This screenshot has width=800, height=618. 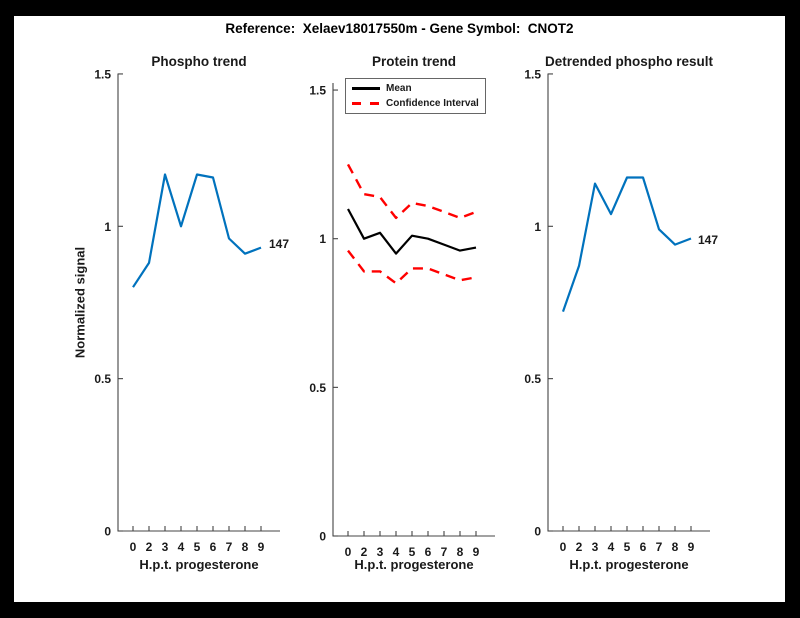 What do you see at coordinates (412, 231) in the screenshot?
I see `plot2-series-mean` at bounding box center [412, 231].